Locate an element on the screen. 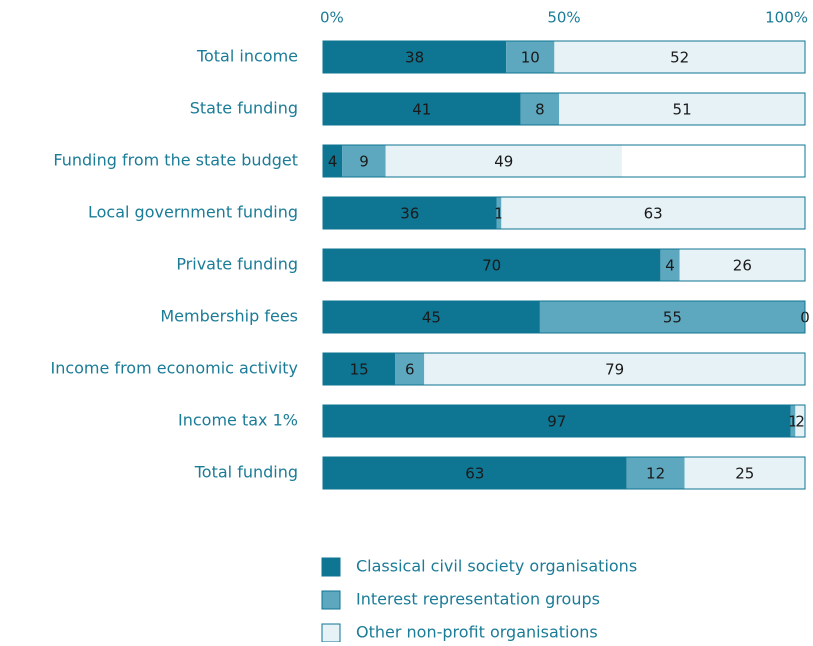 The image size is (813, 646). value-label: 51 is located at coordinates (682, 110).